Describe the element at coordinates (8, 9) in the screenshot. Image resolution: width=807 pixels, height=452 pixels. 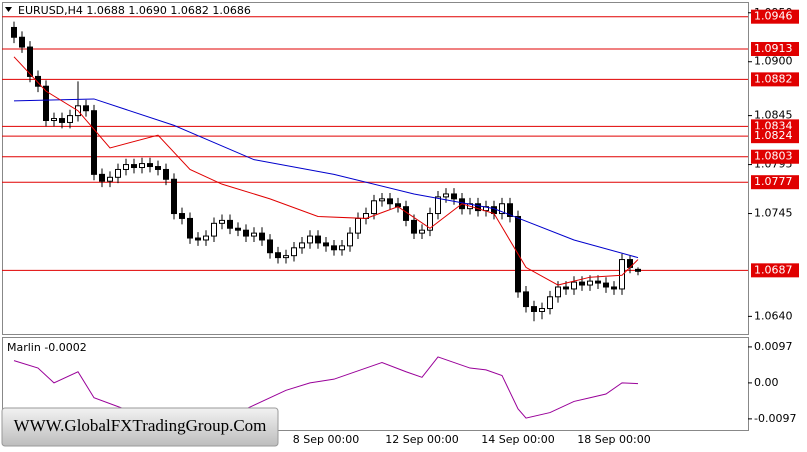
I see `menu-triangle` at that location.